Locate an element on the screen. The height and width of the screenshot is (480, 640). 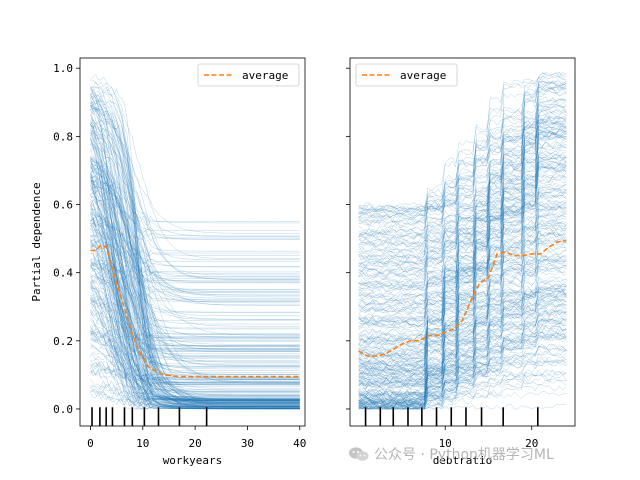
x-tick-label: 30 is located at coordinates (247, 443).